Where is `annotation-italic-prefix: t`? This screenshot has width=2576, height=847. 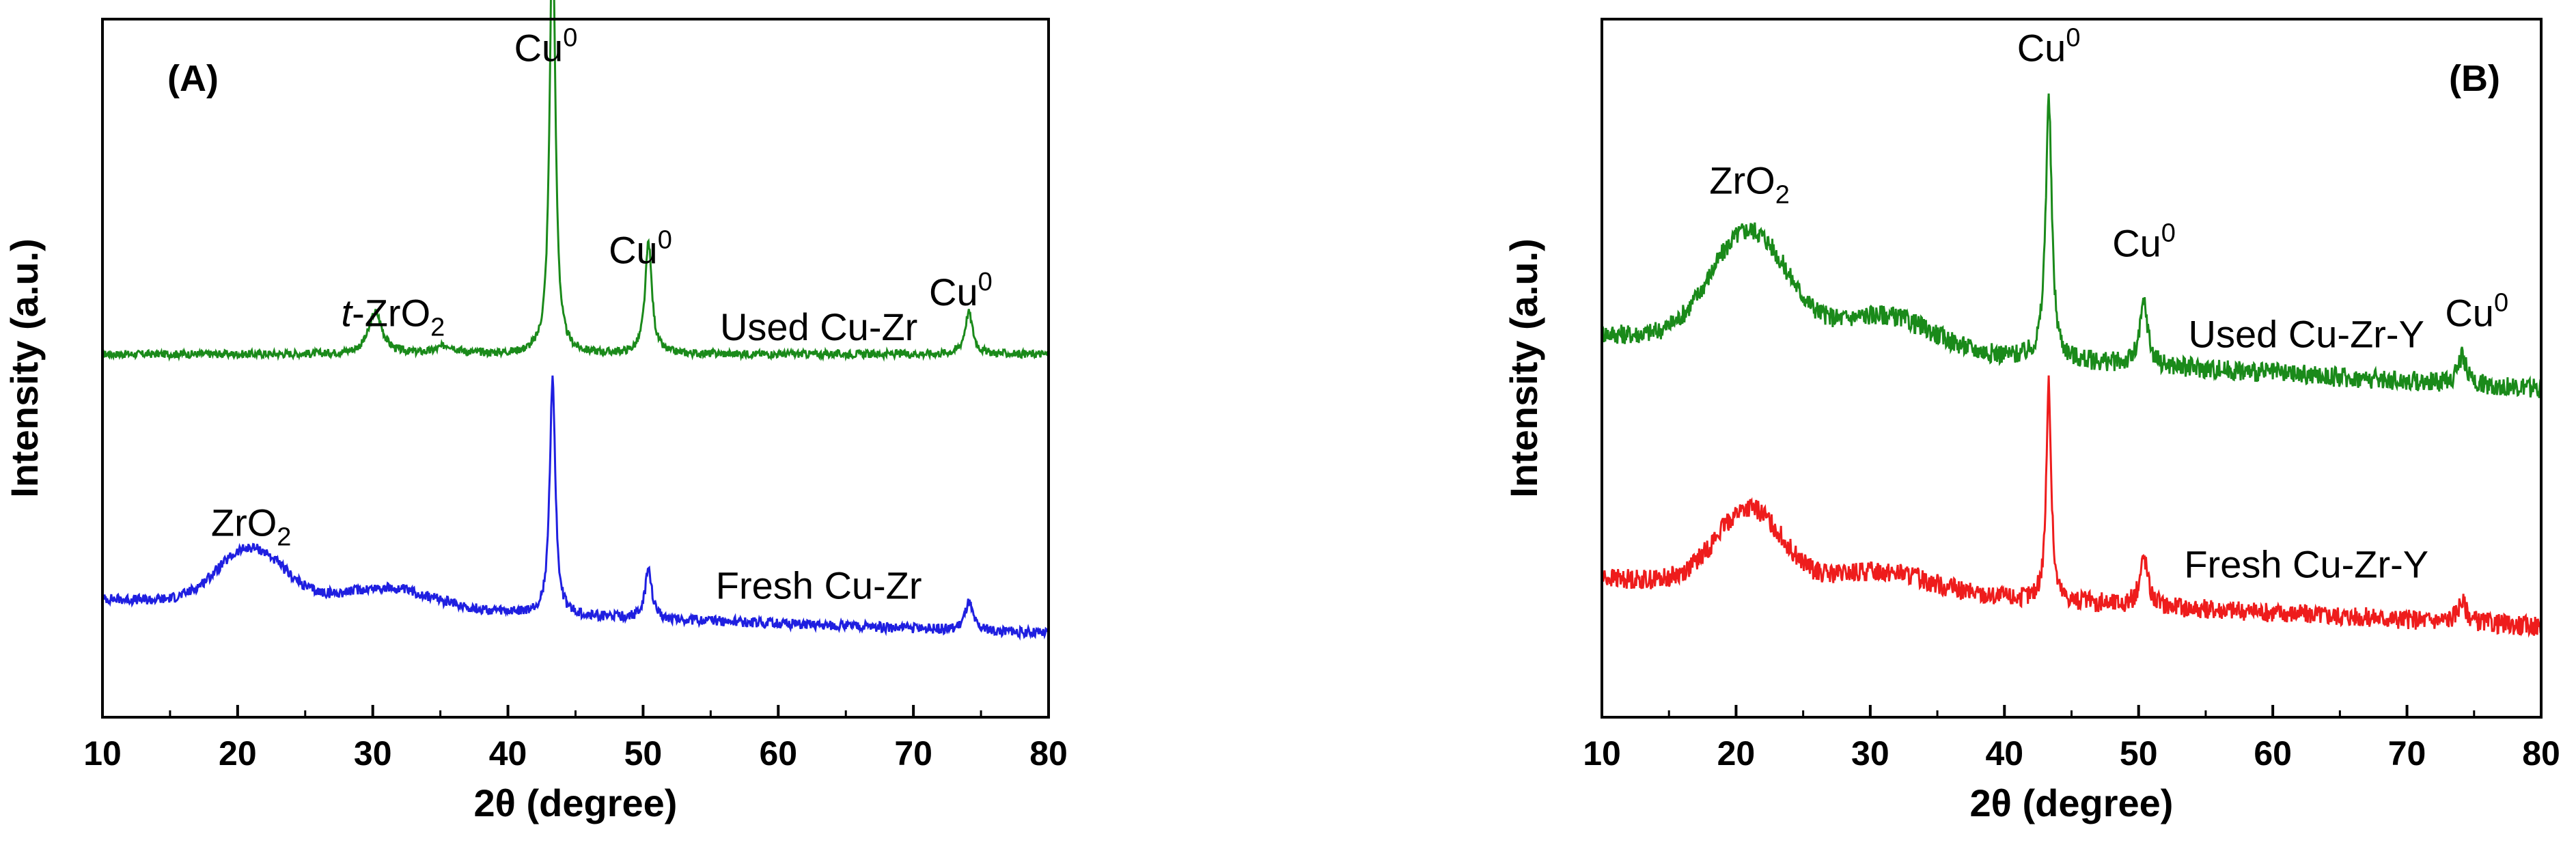 annotation-italic-prefix: t is located at coordinates (348, 314).